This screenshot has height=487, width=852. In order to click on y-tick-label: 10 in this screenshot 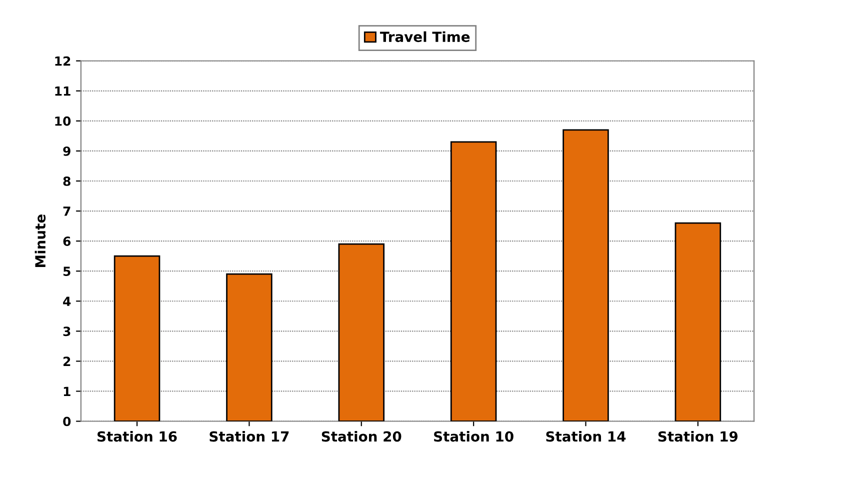, I will do `click(63, 121)`.